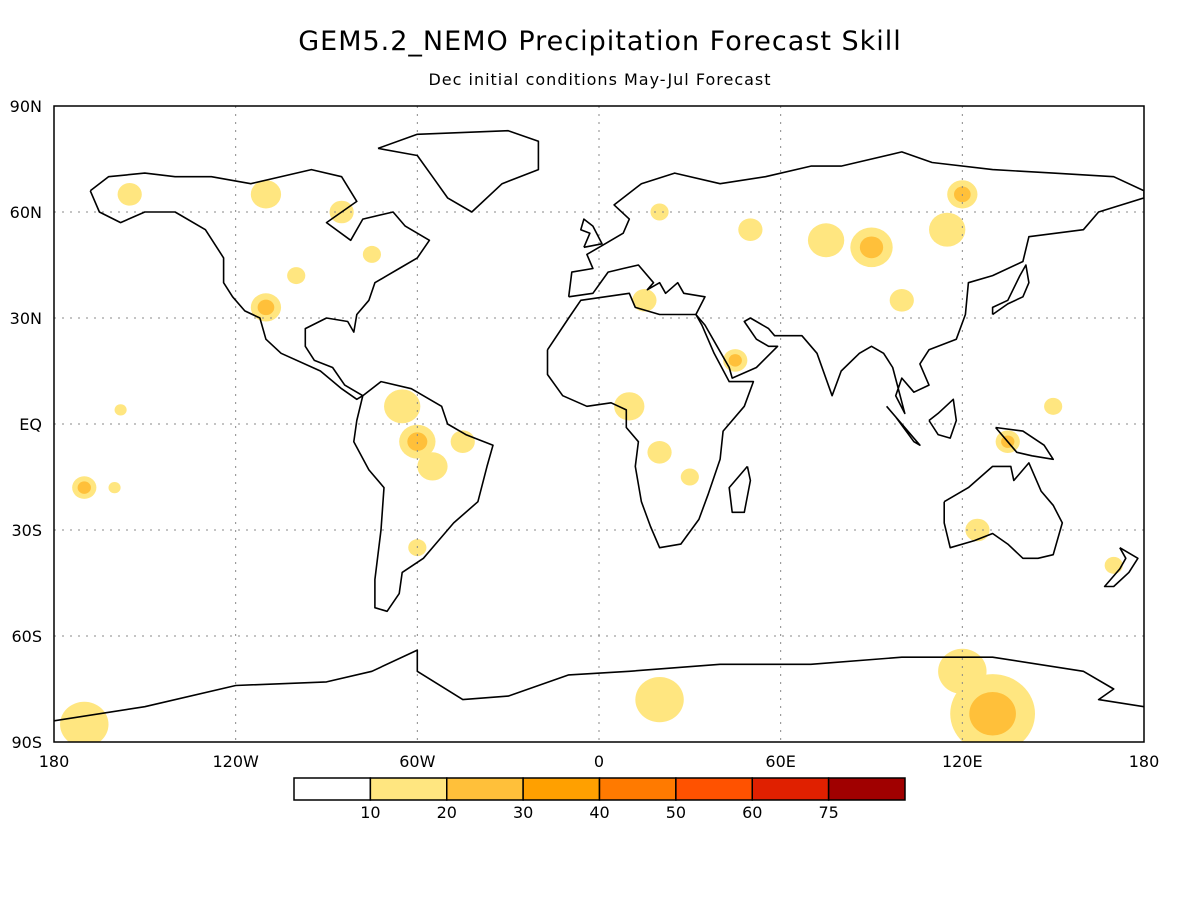 This screenshot has width=1200, height=900. What do you see at coordinates (600, 41) in the screenshot?
I see `chart-title: GEM5.2_NEMO Precipitation Forecast Skill` at bounding box center [600, 41].